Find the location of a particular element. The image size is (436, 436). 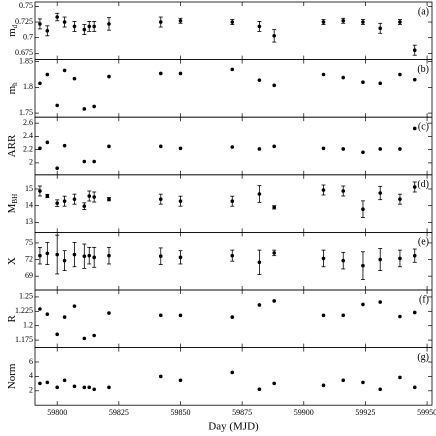

y-axis-label: X is located at coordinates (12, 261).